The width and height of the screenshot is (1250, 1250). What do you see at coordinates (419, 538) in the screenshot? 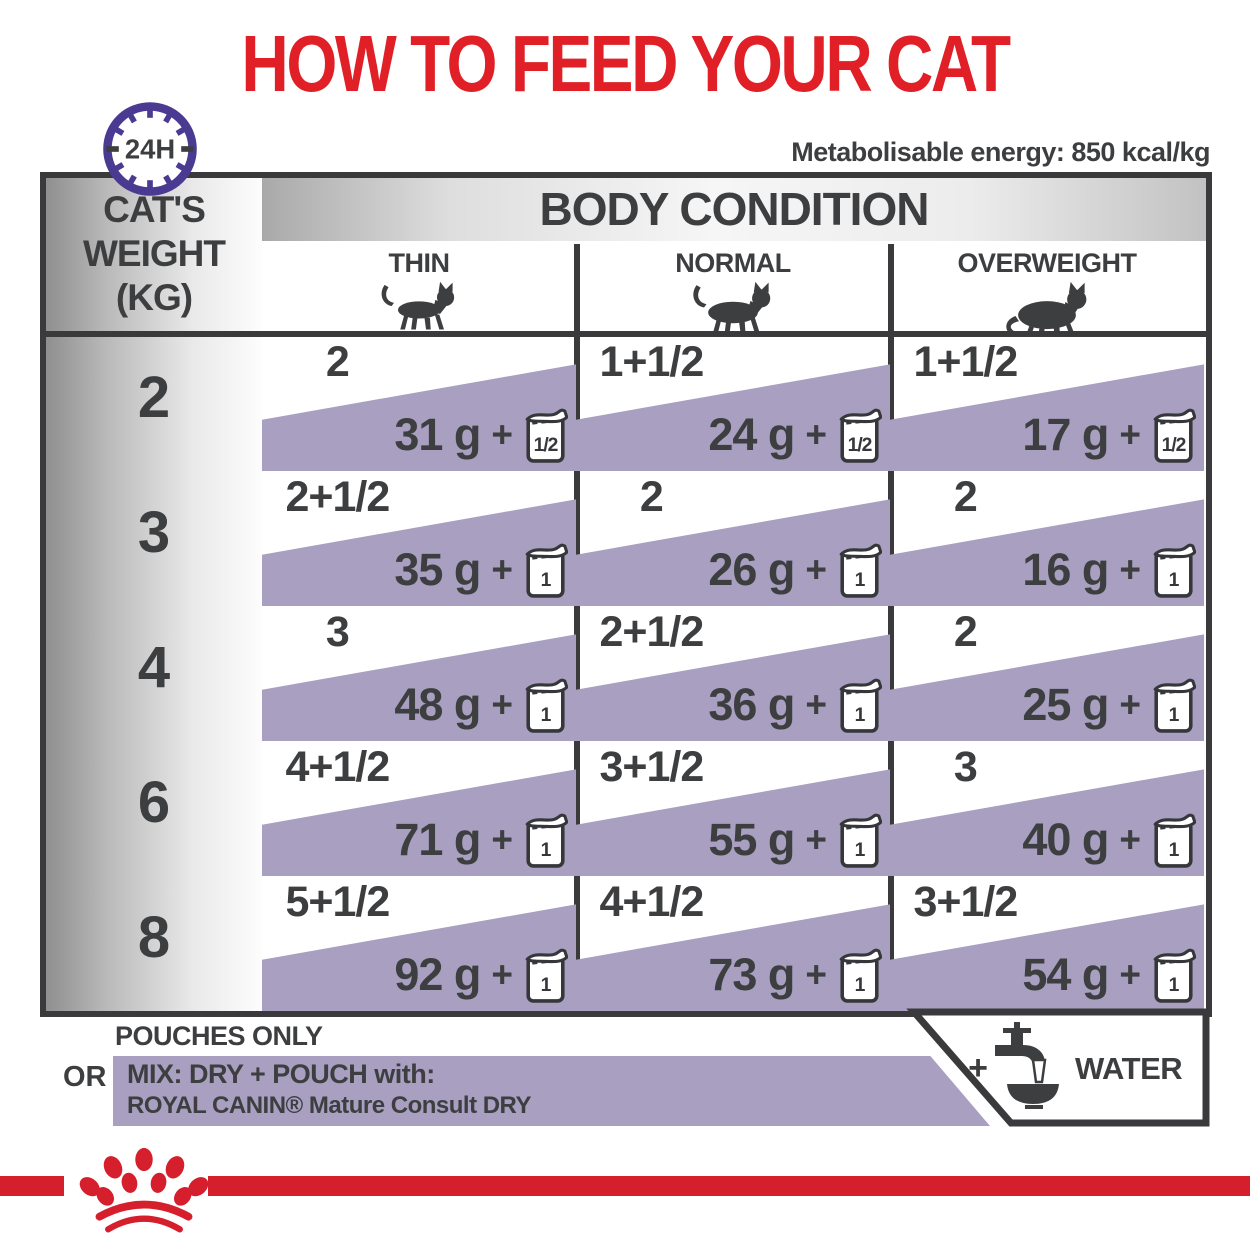
I see `feeding-cell: 2+1/2 35 g + 1` at bounding box center [419, 538].